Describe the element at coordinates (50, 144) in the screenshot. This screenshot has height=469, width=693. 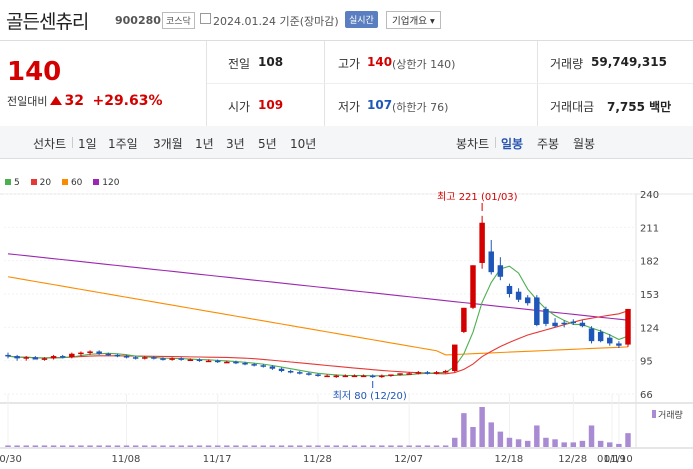
I see `tab-line-chart: 선차트` at that location.